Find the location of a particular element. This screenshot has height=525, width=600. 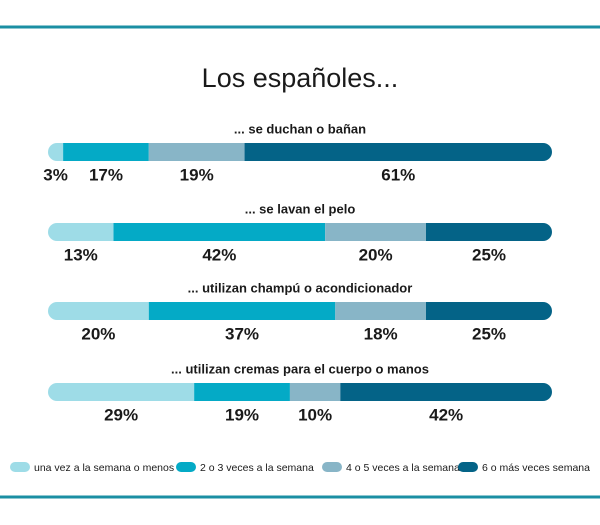

row-title: ... se duchan o bañan is located at coordinates (300, 128).